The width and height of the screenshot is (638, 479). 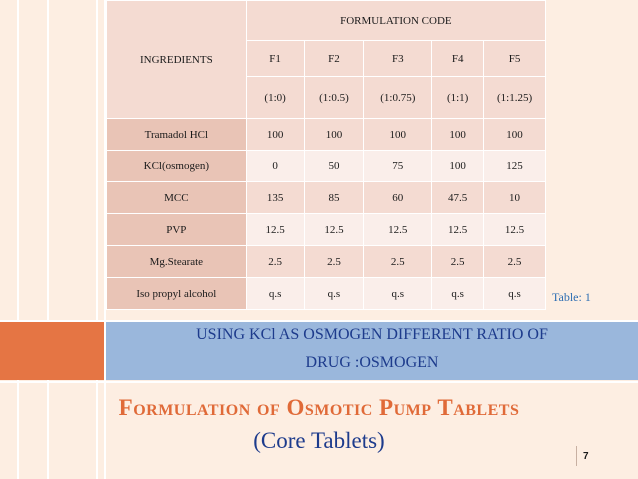 What do you see at coordinates (458, 58) in the screenshot?
I see `code-f4: F4` at bounding box center [458, 58].